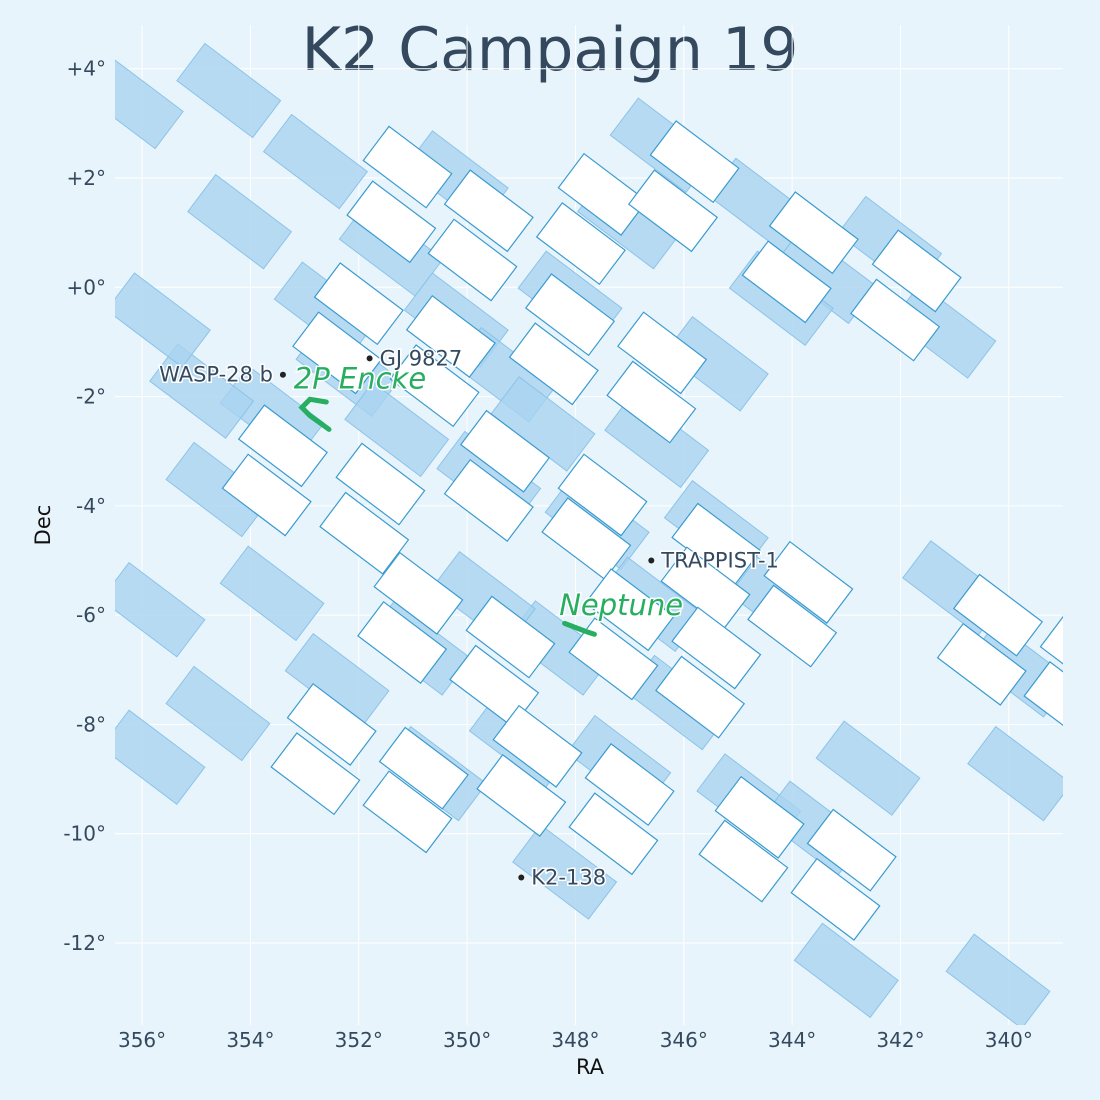 This screenshot has height=1100, width=1100. I want to click on y-tick-label: -4°, so click(91, 506).